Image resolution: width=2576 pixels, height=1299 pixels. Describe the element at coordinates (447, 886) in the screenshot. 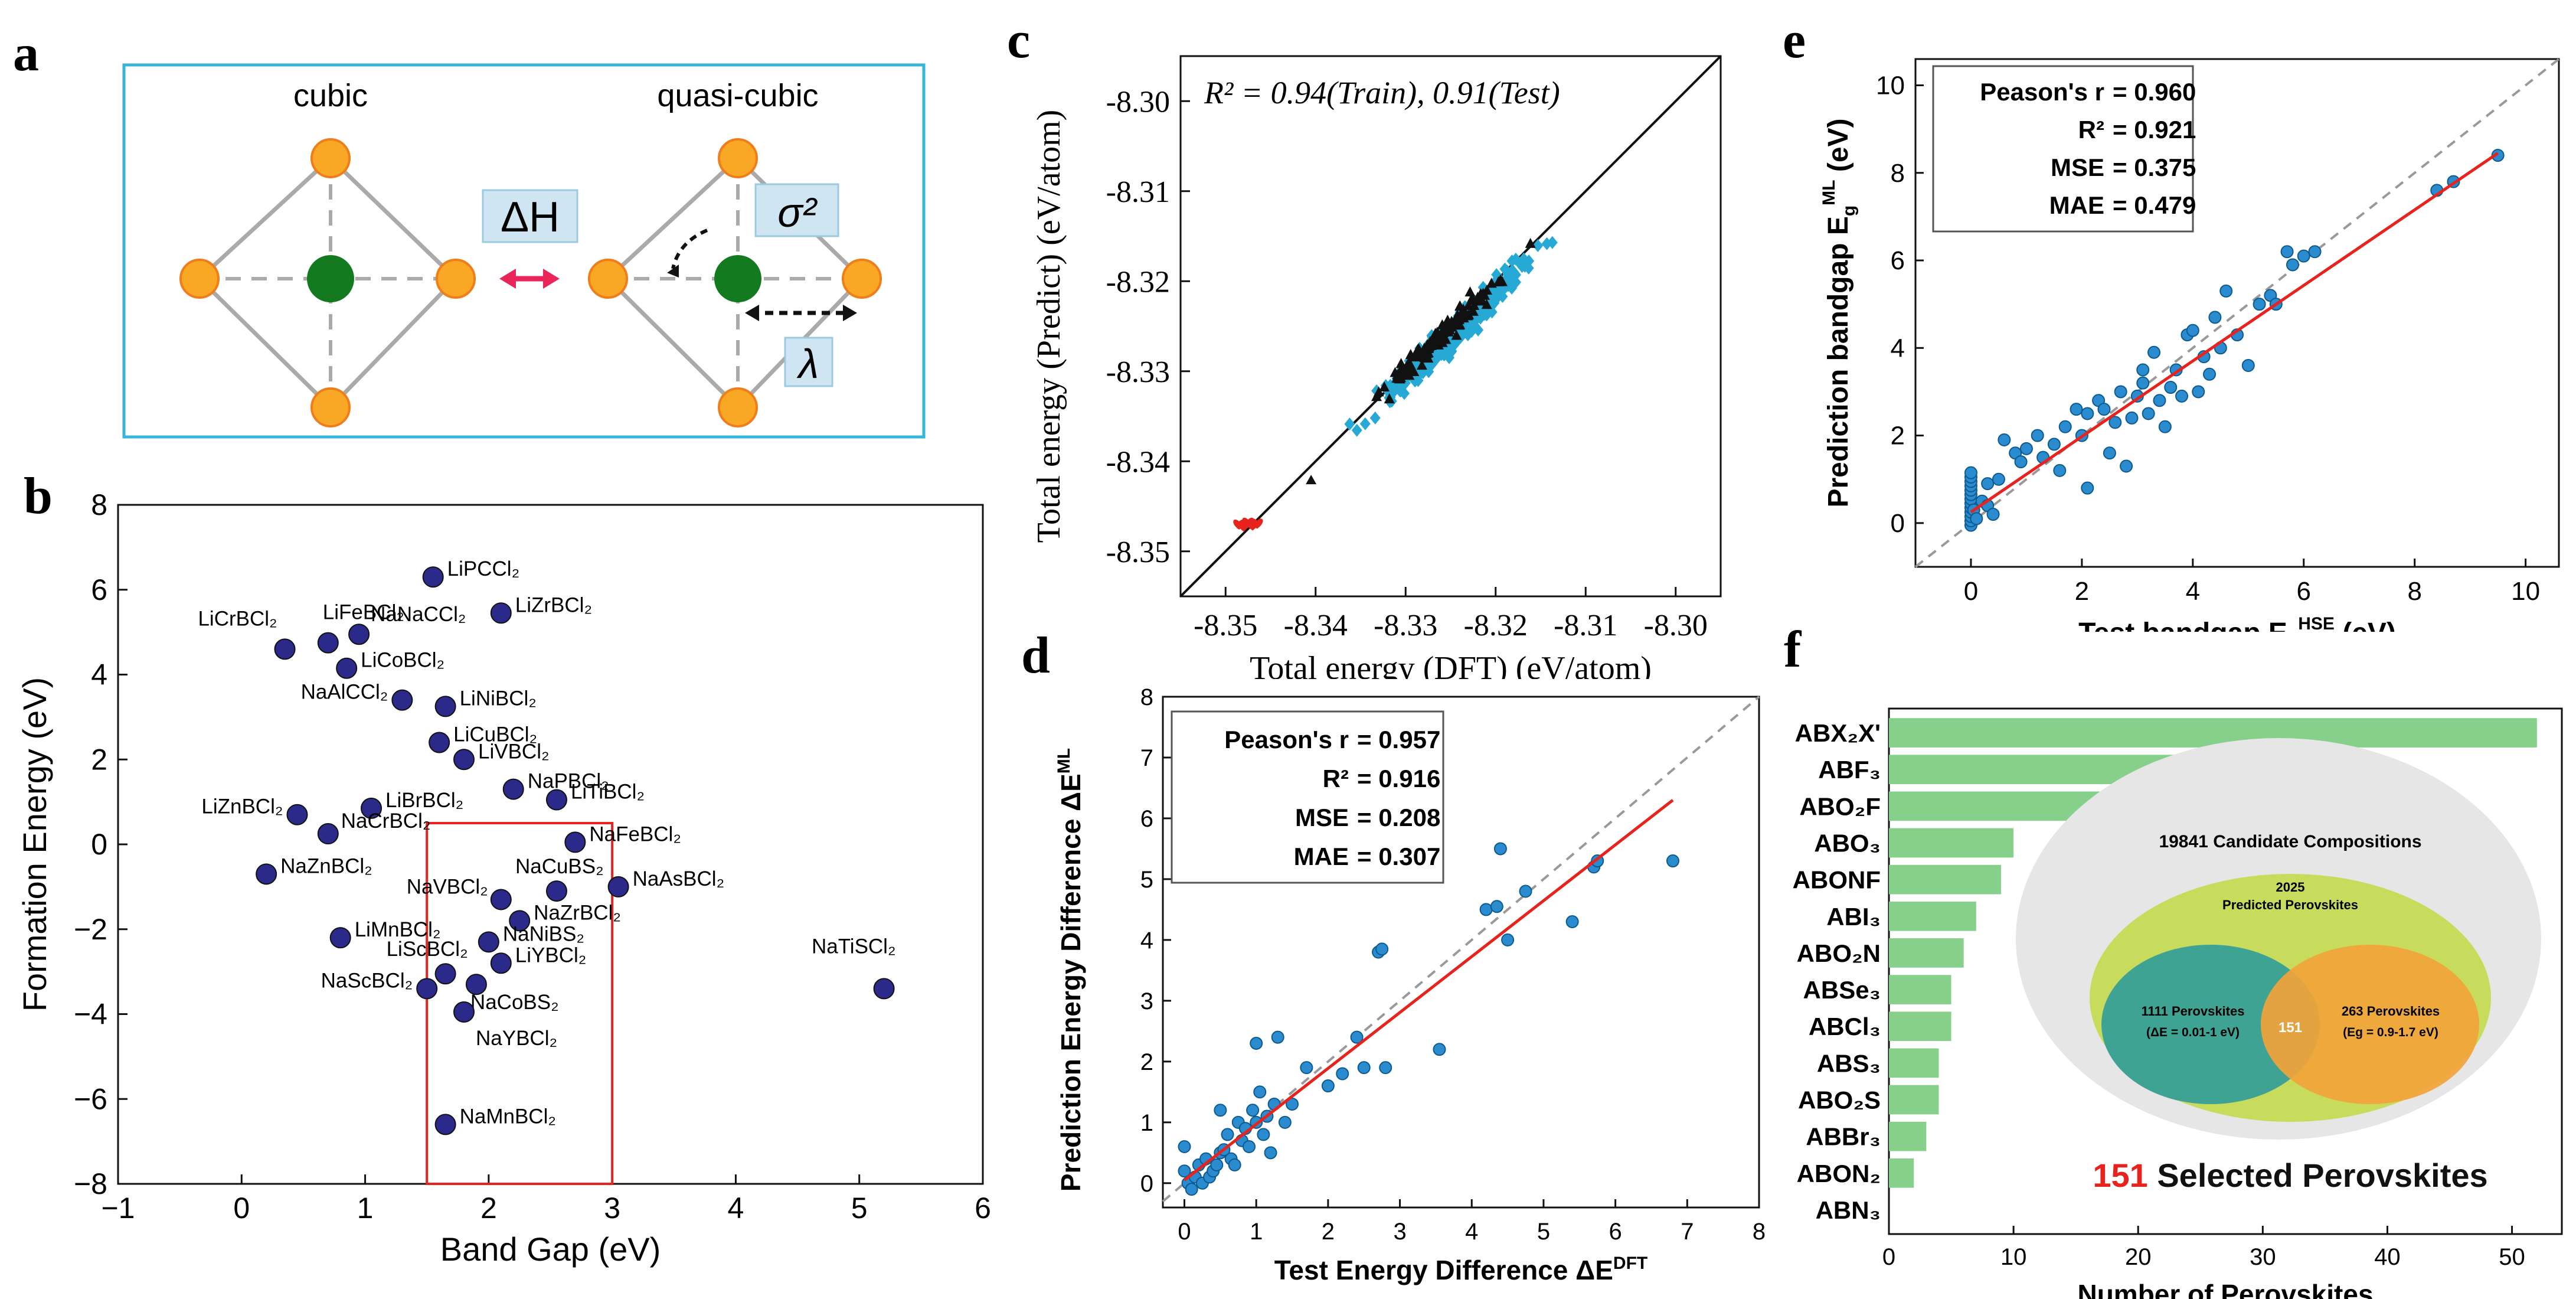

I see `point-label: NaVBCl₂` at that location.